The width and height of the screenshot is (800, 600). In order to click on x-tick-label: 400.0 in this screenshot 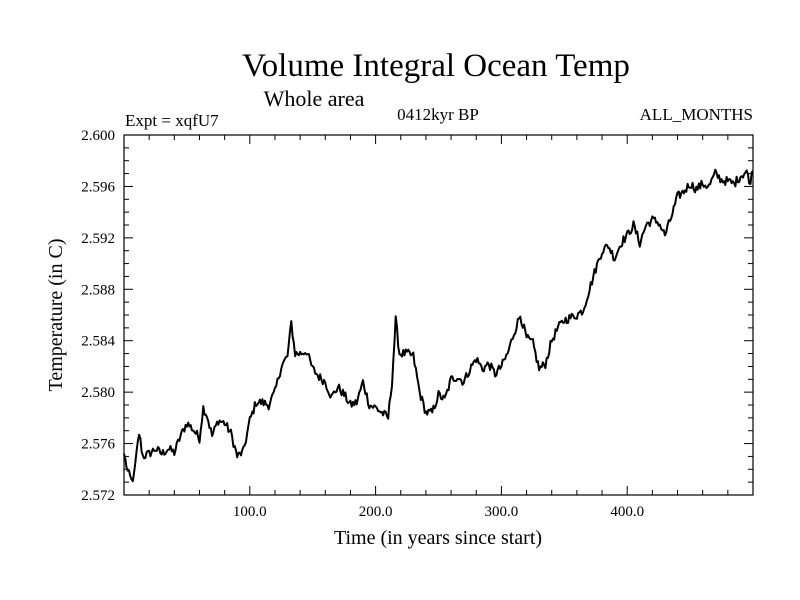, I will do `click(627, 512)`.